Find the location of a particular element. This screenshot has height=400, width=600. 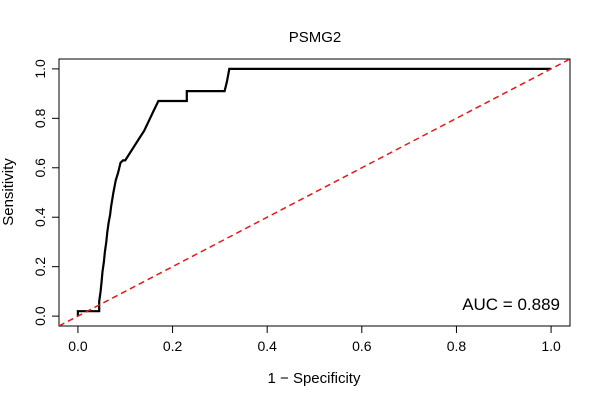

y-axis-title: Sensitivity is located at coordinates (8, 192).